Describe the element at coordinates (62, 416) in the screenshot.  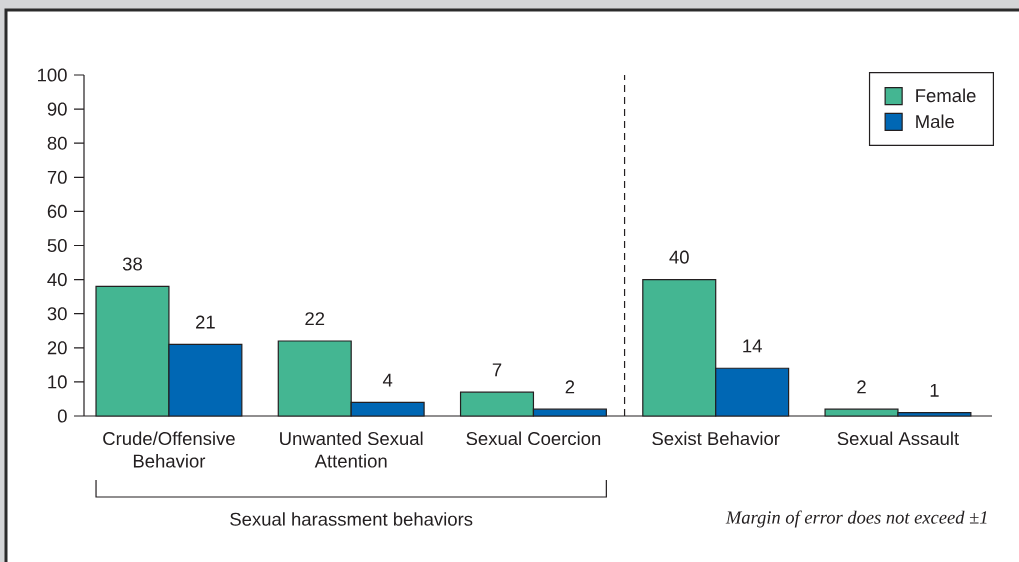
I see `y-tick-label: 0` at that location.